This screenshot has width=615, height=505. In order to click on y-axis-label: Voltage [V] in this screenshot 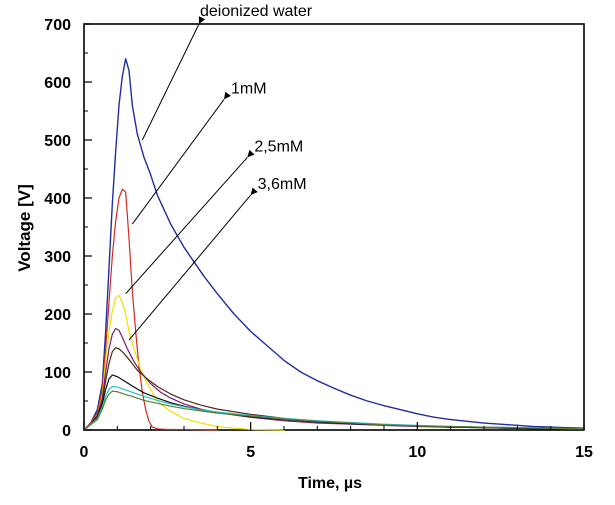, I will do `click(24, 228)`.